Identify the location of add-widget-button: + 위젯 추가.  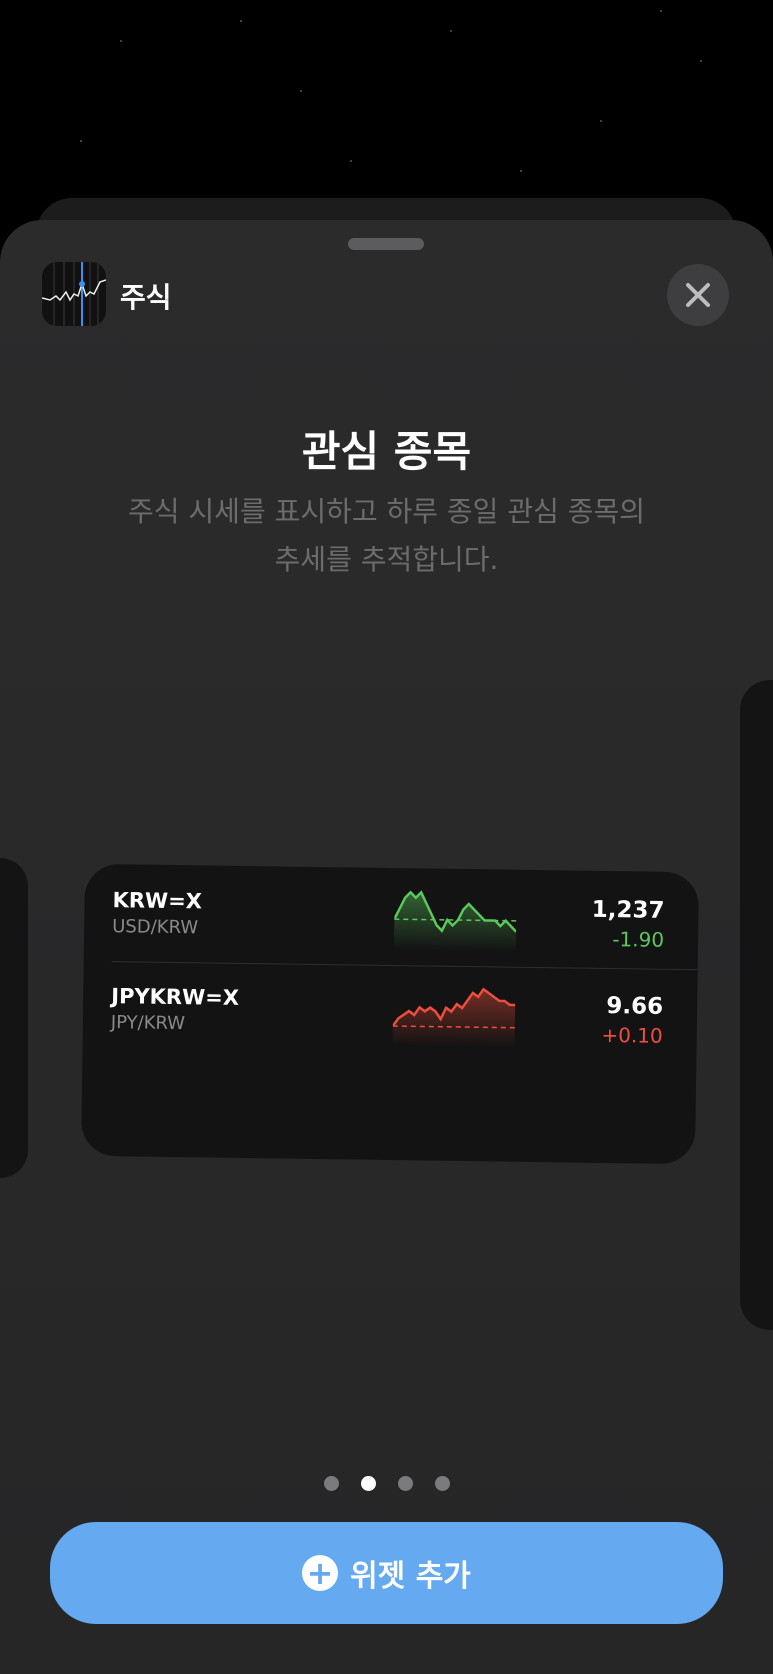
(386, 1573).